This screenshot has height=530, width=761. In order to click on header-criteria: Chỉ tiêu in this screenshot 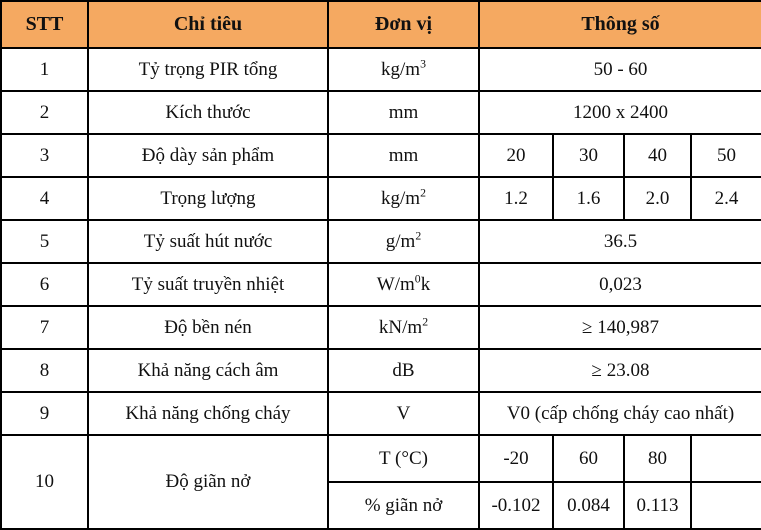, I will do `click(208, 24)`.